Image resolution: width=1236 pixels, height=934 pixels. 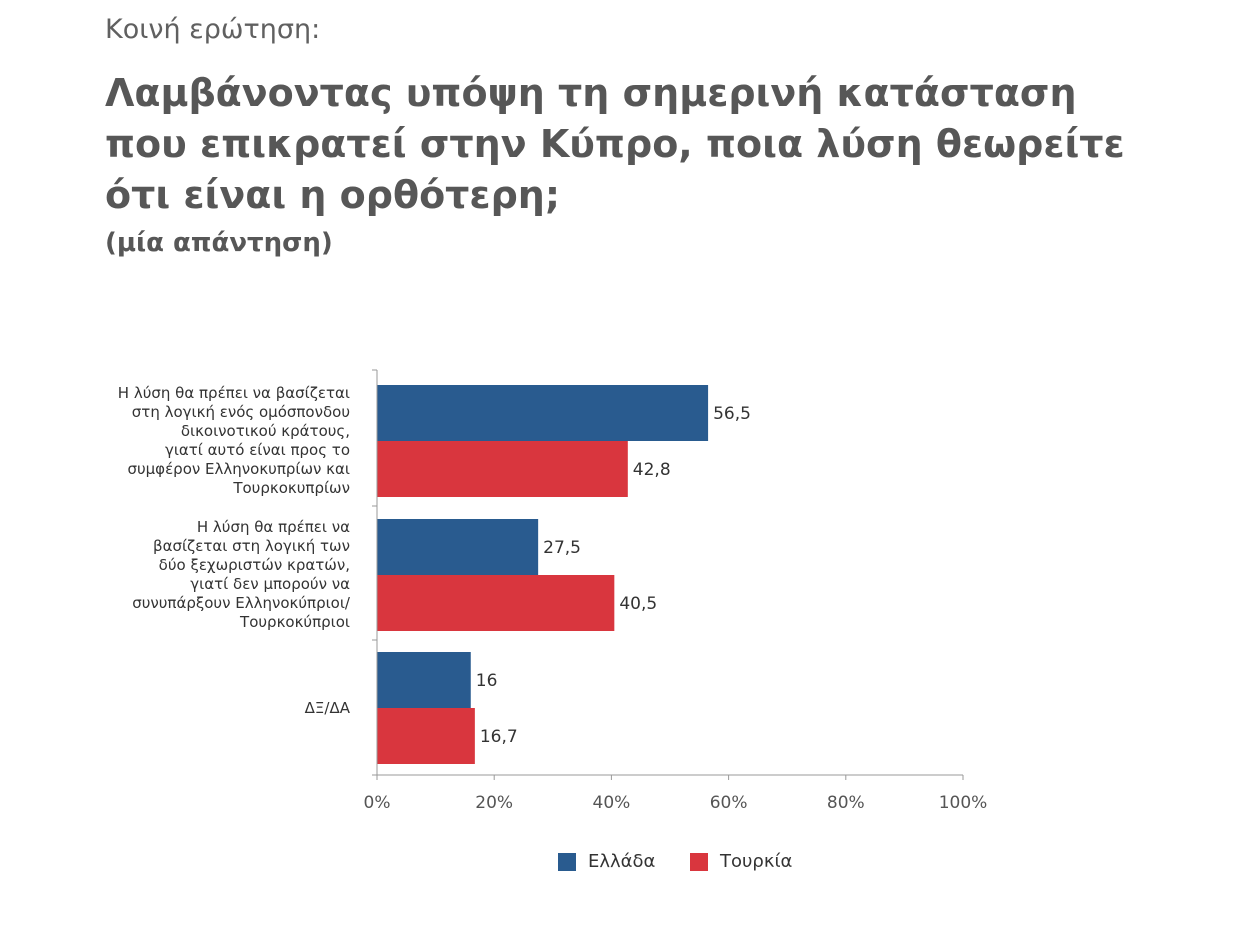 What do you see at coordinates (219, 243) in the screenshot?
I see `chart-subtitle: (μία απάντηση)` at bounding box center [219, 243].